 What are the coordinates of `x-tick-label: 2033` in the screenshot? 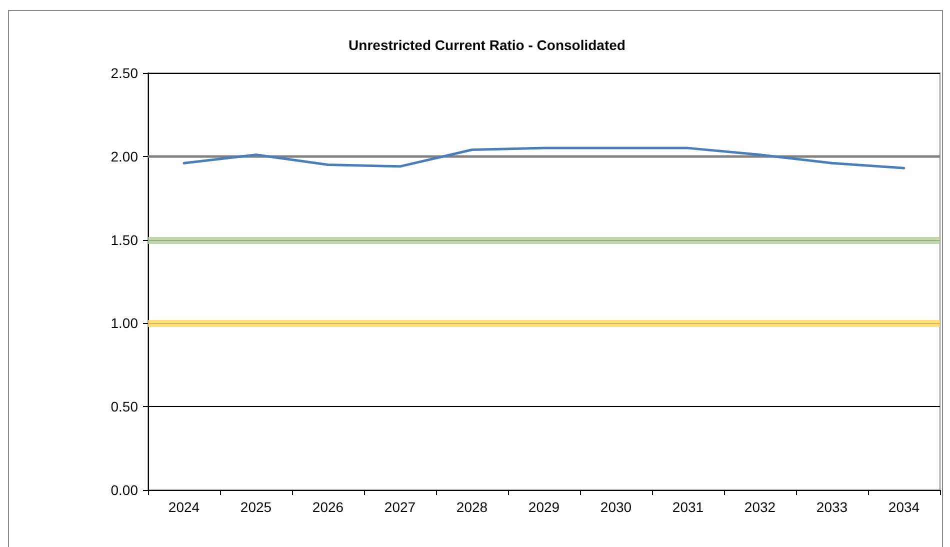 It's located at (832, 507).